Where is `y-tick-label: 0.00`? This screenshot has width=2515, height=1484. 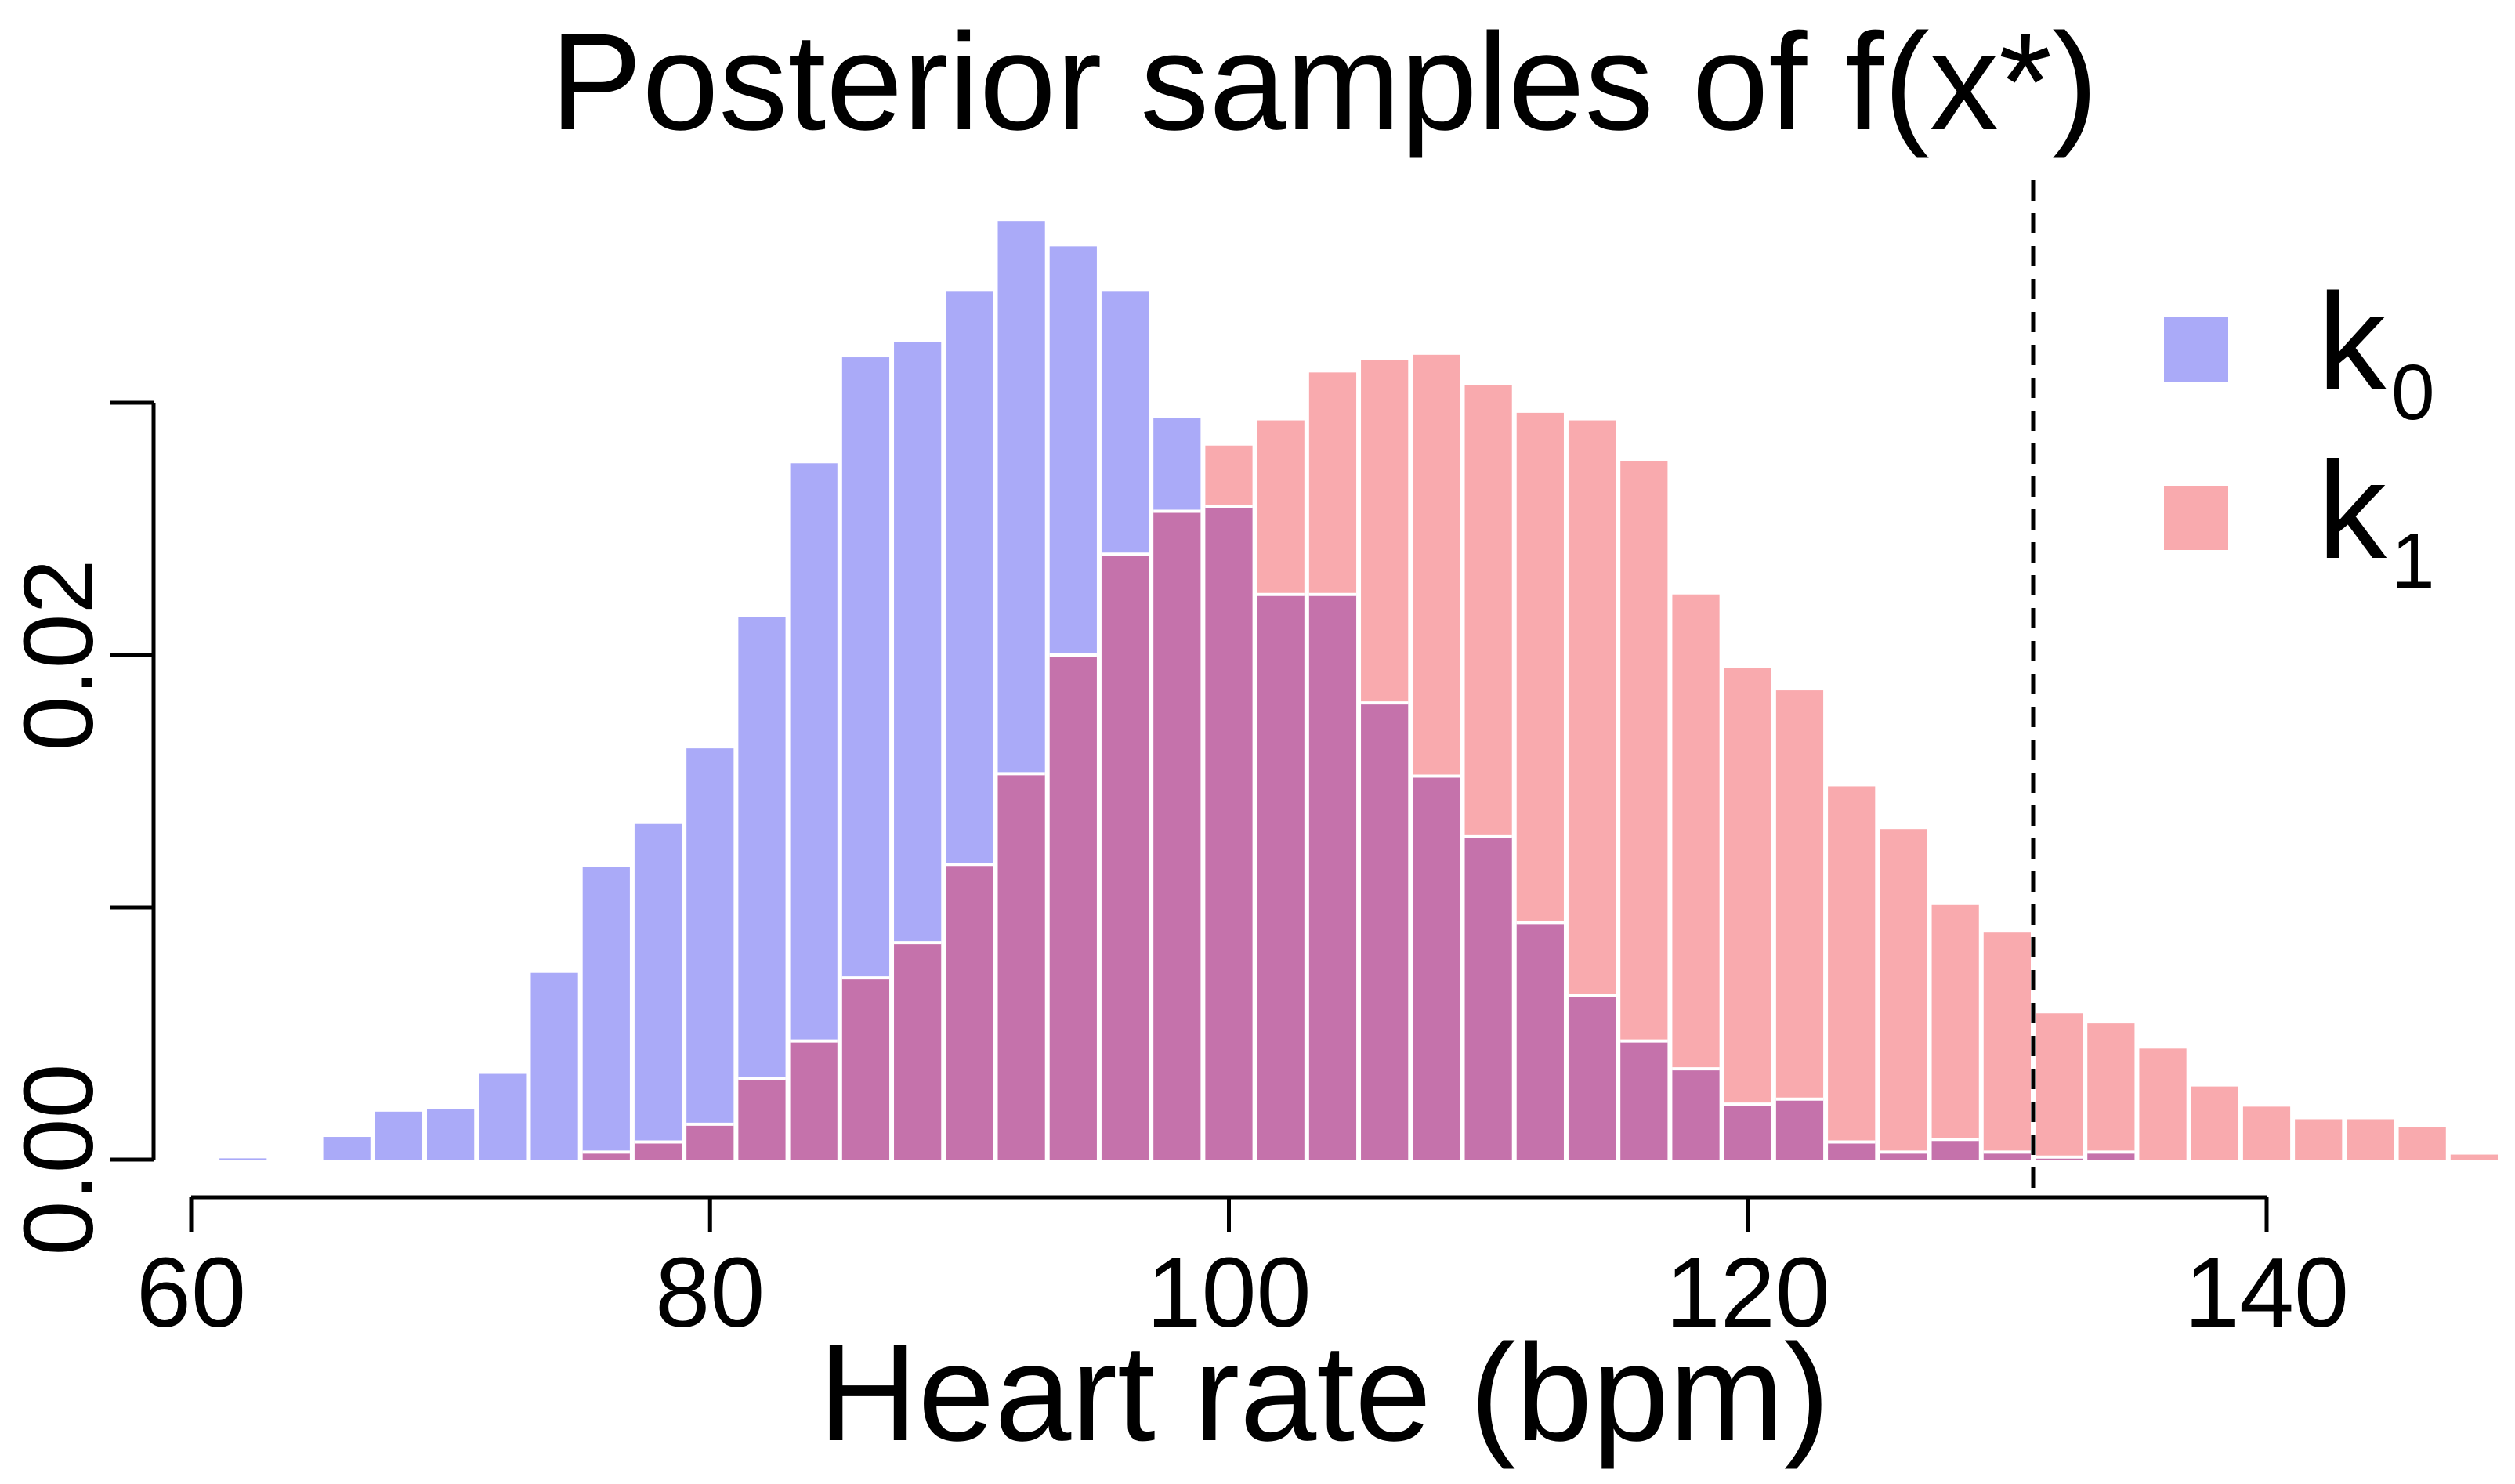 y-tick-label: 0.00 is located at coordinates (59, 1159).